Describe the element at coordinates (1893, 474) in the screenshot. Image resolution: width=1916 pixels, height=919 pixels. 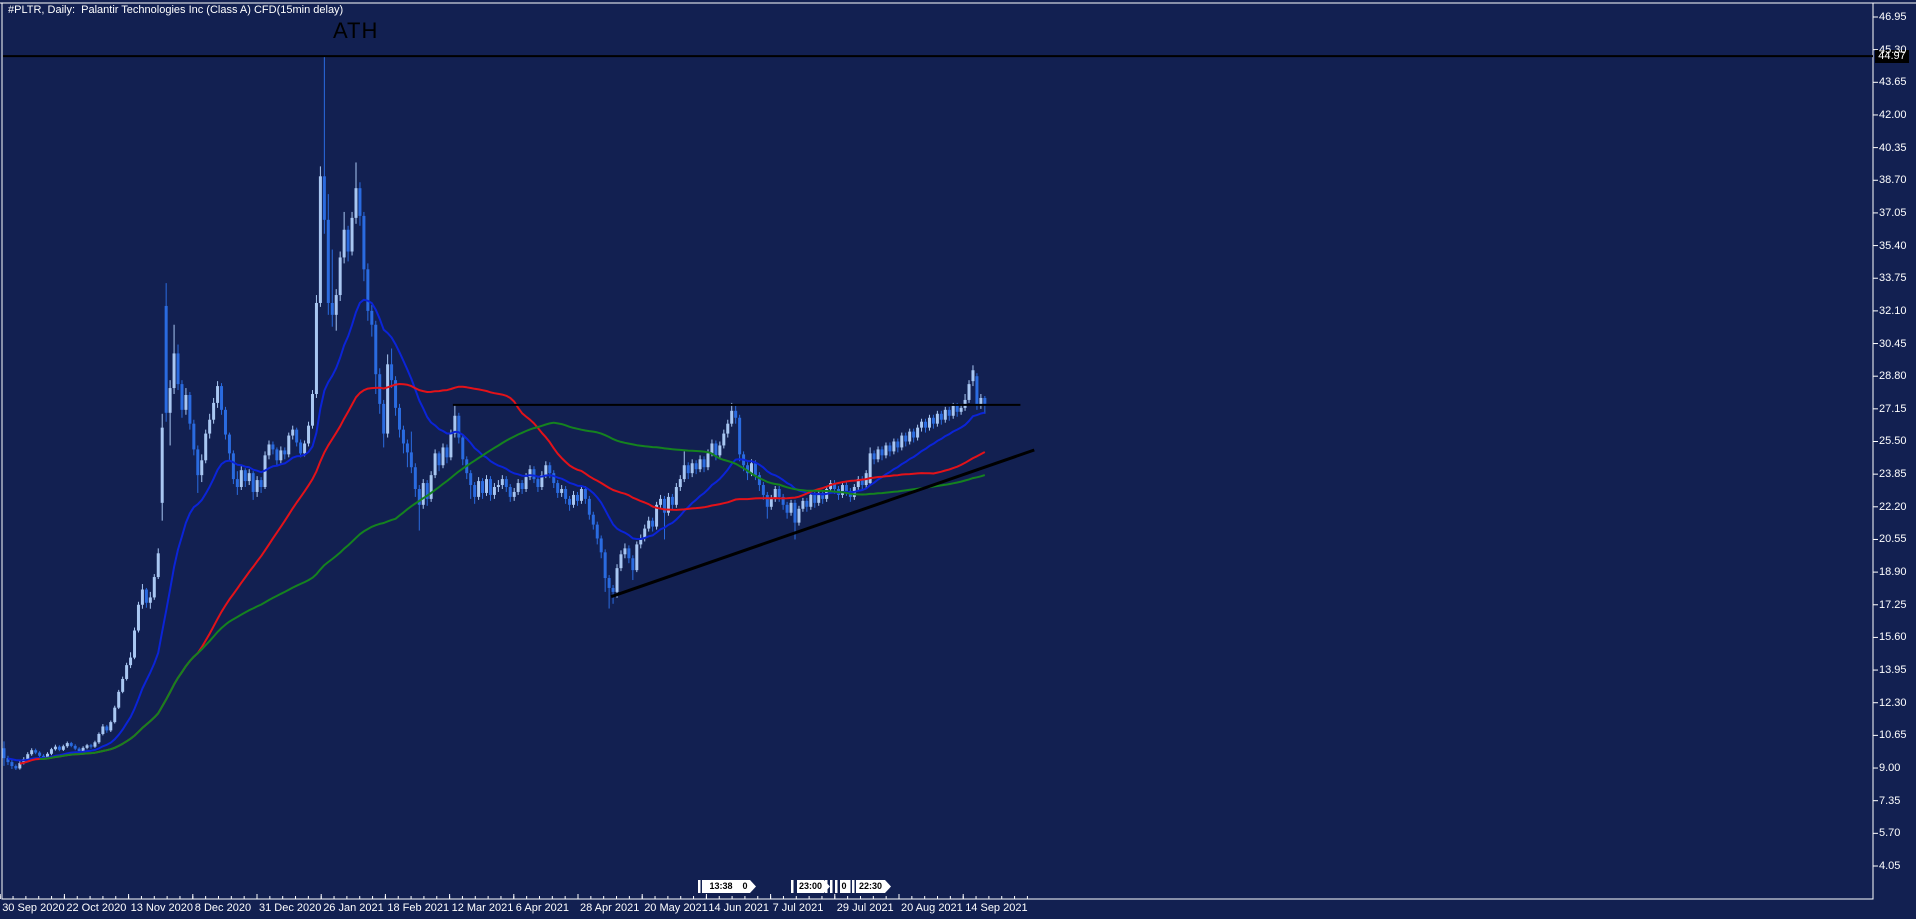
I see `price-axis-label: 23.85` at that location.